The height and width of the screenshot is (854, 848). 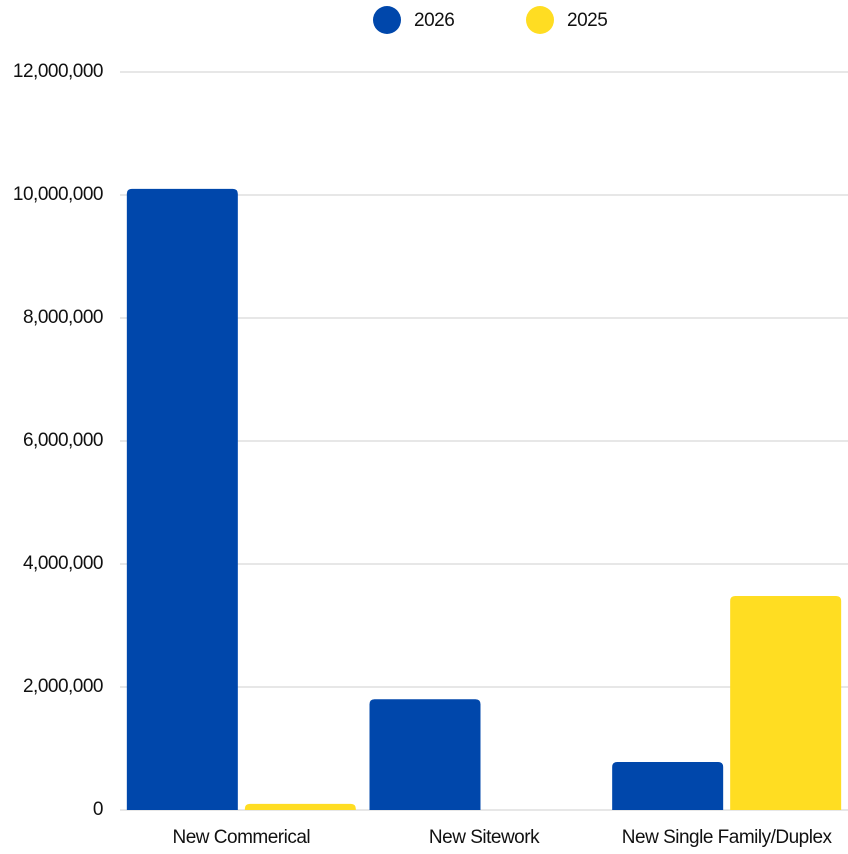 What do you see at coordinates (63, 317) in the screenshot?
I see `y-tick-label: 8,000,000` at bounding box center [63, 317].